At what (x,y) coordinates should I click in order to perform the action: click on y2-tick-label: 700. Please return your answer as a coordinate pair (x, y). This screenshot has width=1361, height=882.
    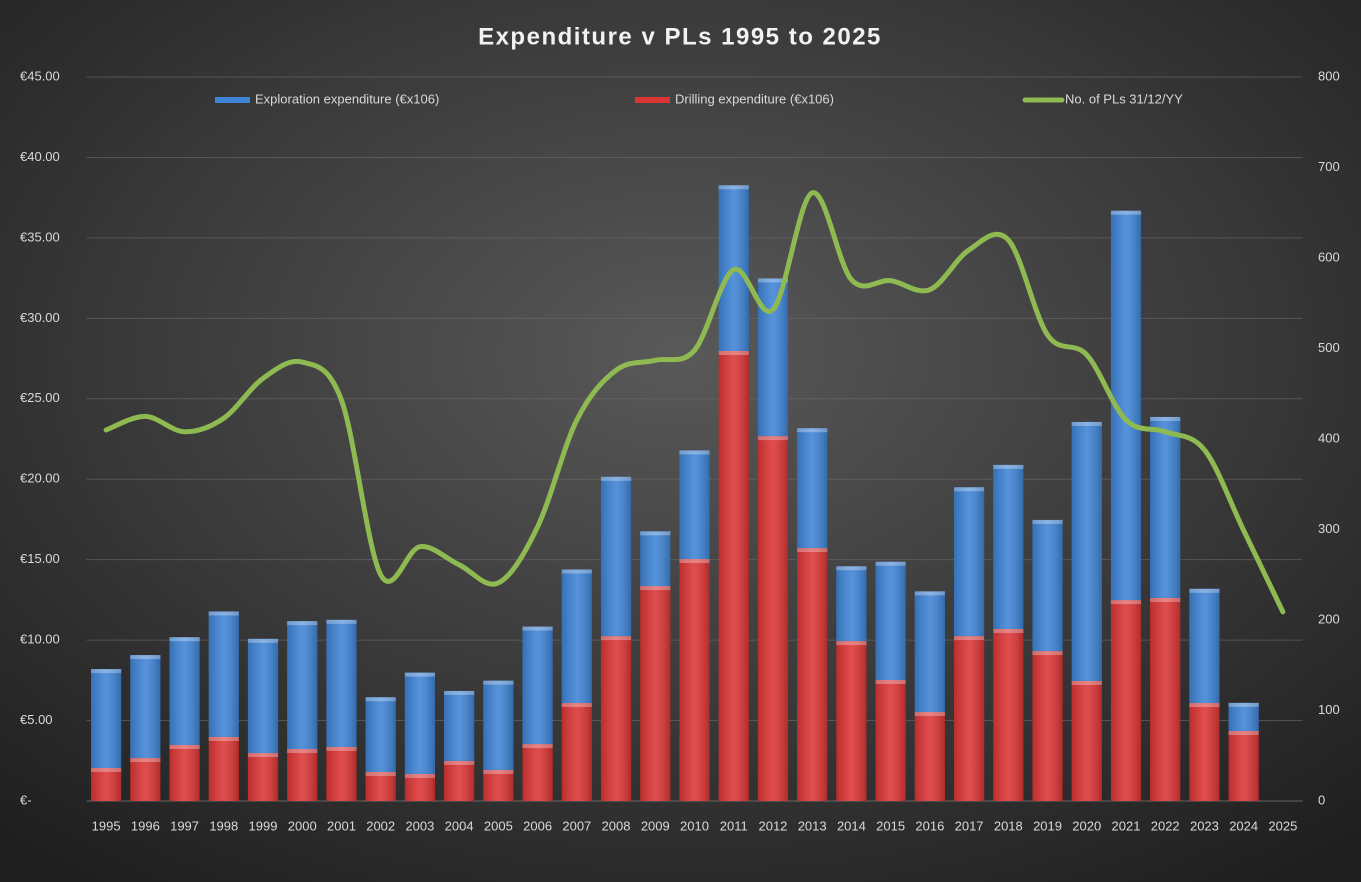
    Looking at the image, I should click on (1329, 166).